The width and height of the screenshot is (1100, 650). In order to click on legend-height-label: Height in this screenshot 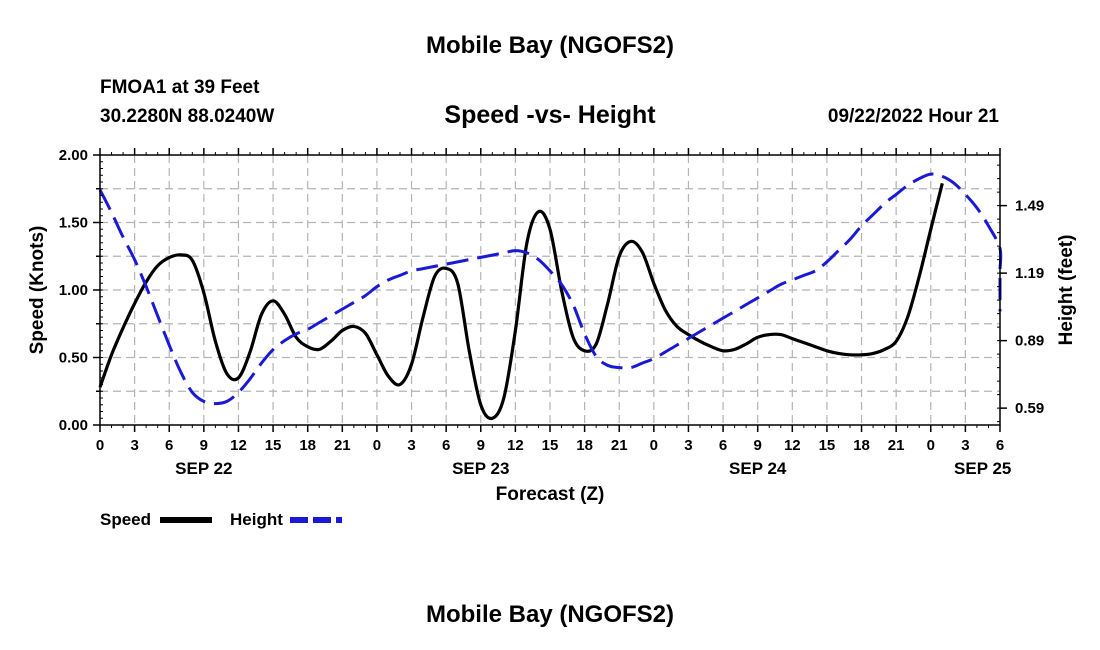, I will do `click(256, 519)`.